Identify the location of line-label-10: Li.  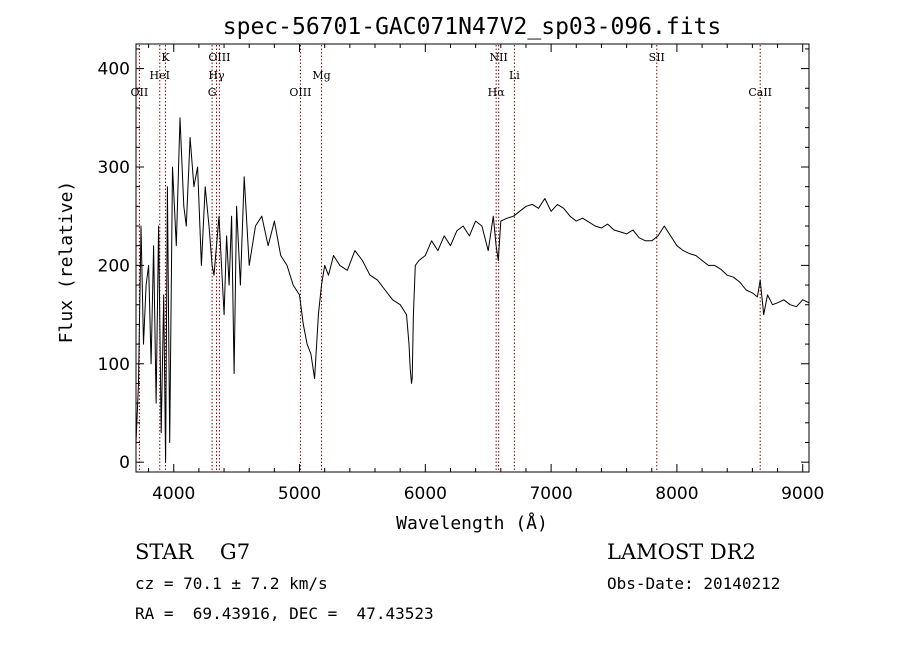
(514, 75).